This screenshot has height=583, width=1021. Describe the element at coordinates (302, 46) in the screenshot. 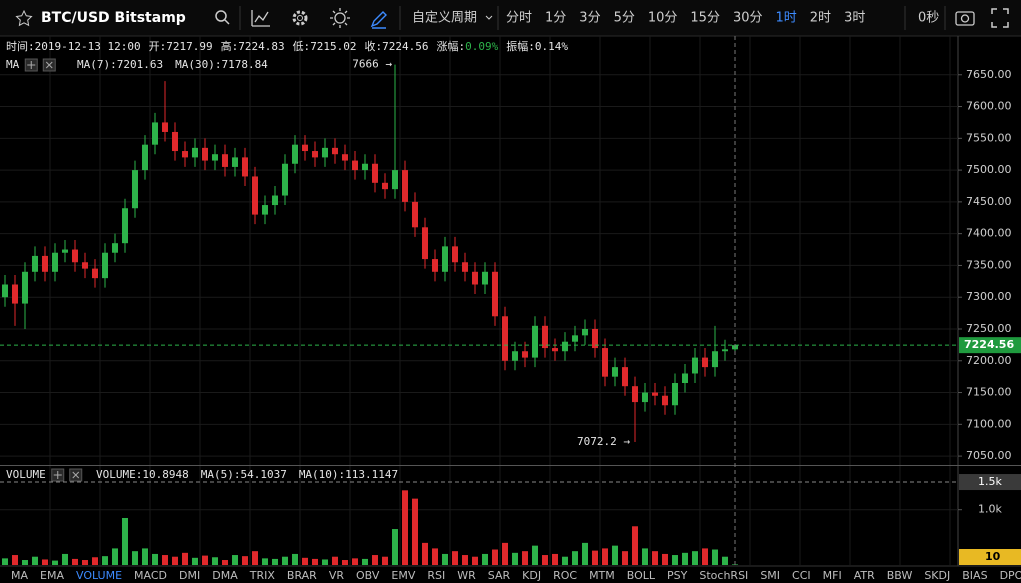

I see `info-label: 低:` at that location.